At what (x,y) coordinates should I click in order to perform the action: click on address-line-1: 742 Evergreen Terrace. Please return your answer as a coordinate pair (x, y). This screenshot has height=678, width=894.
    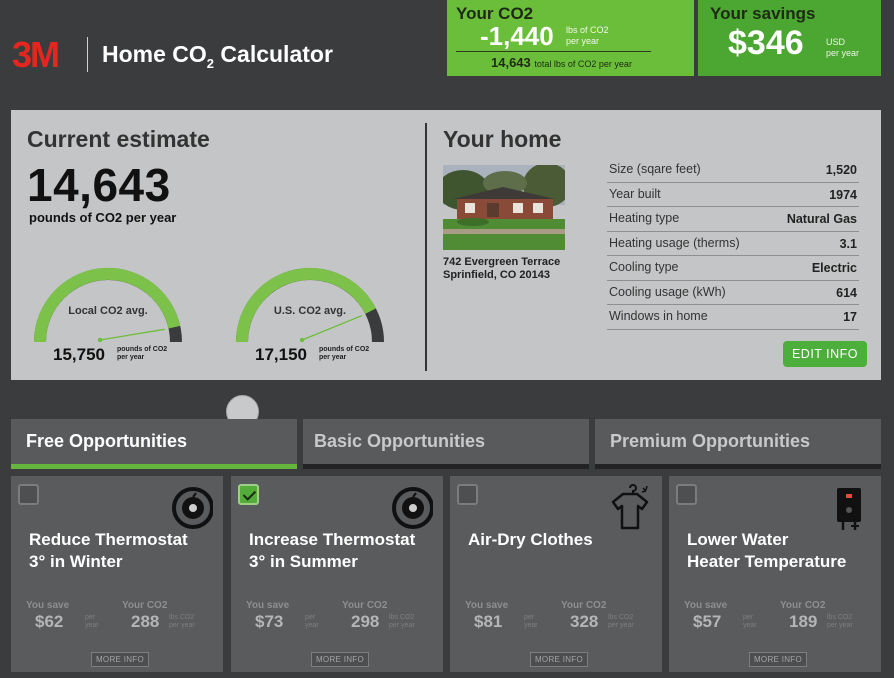
    Looking at the image, I should click on (502, 262).